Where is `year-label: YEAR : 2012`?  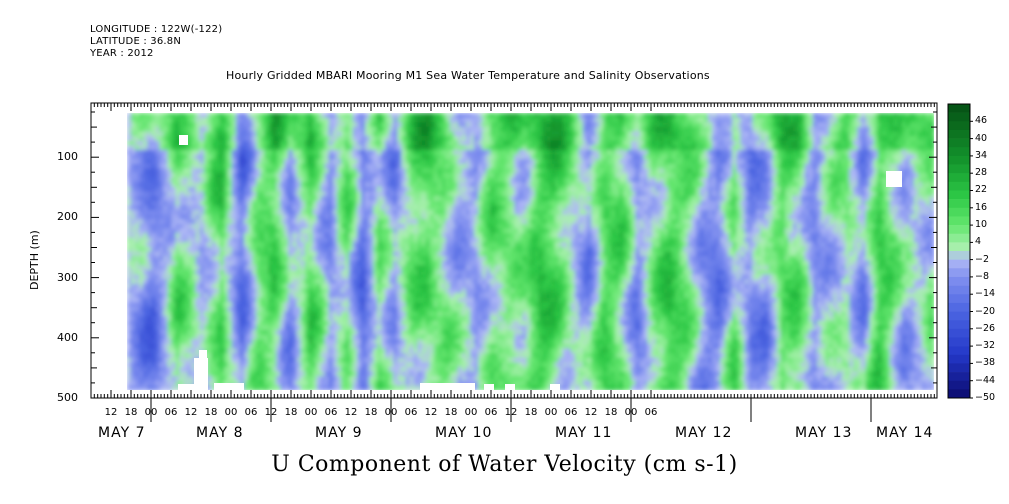
year-label: YEAR : 2012 is located at coordinates (122, 53).